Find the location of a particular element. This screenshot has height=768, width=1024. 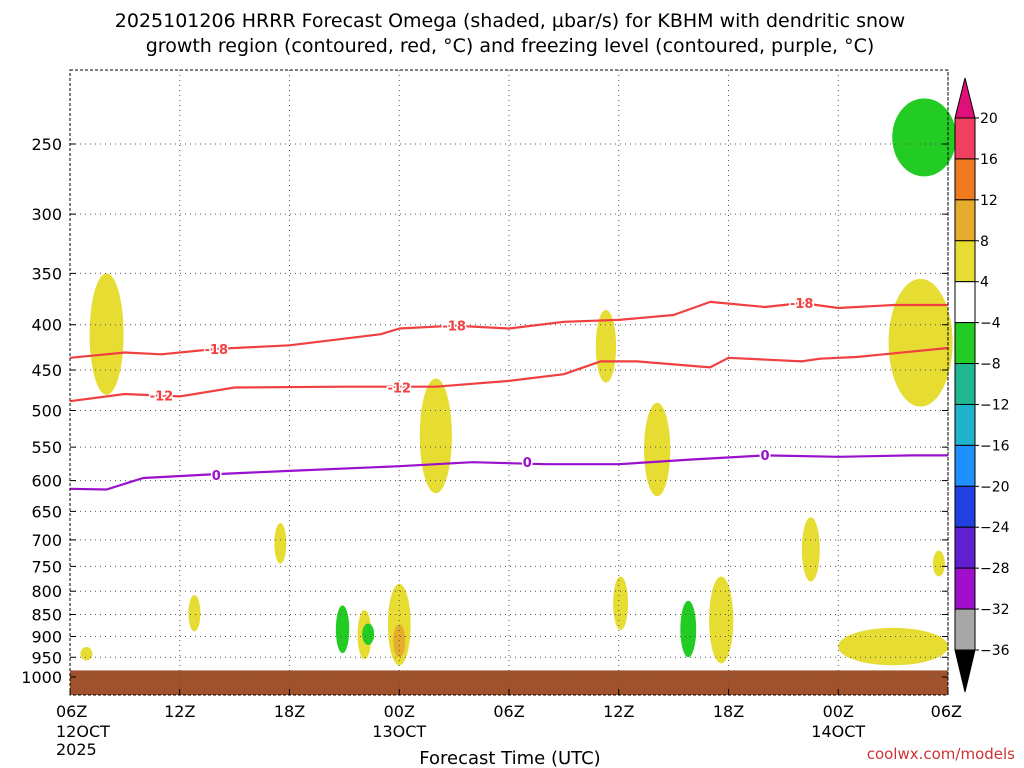

y-tick-label-300: 300 is located at coordinates (46, 214).